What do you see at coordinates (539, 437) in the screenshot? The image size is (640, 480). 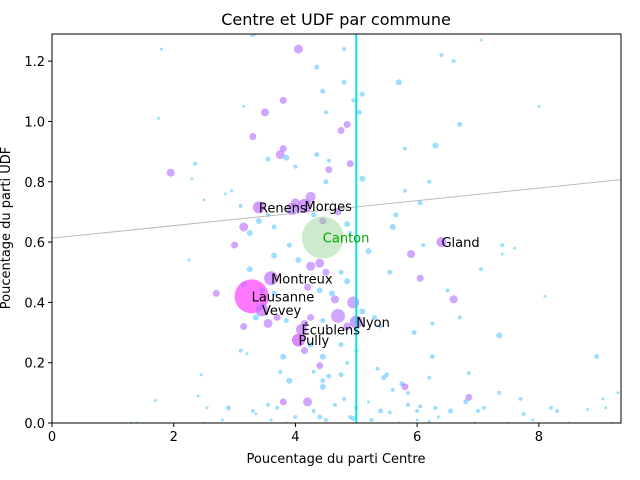 I see `x-tick-label: 8` at bounding box center [539, 437].